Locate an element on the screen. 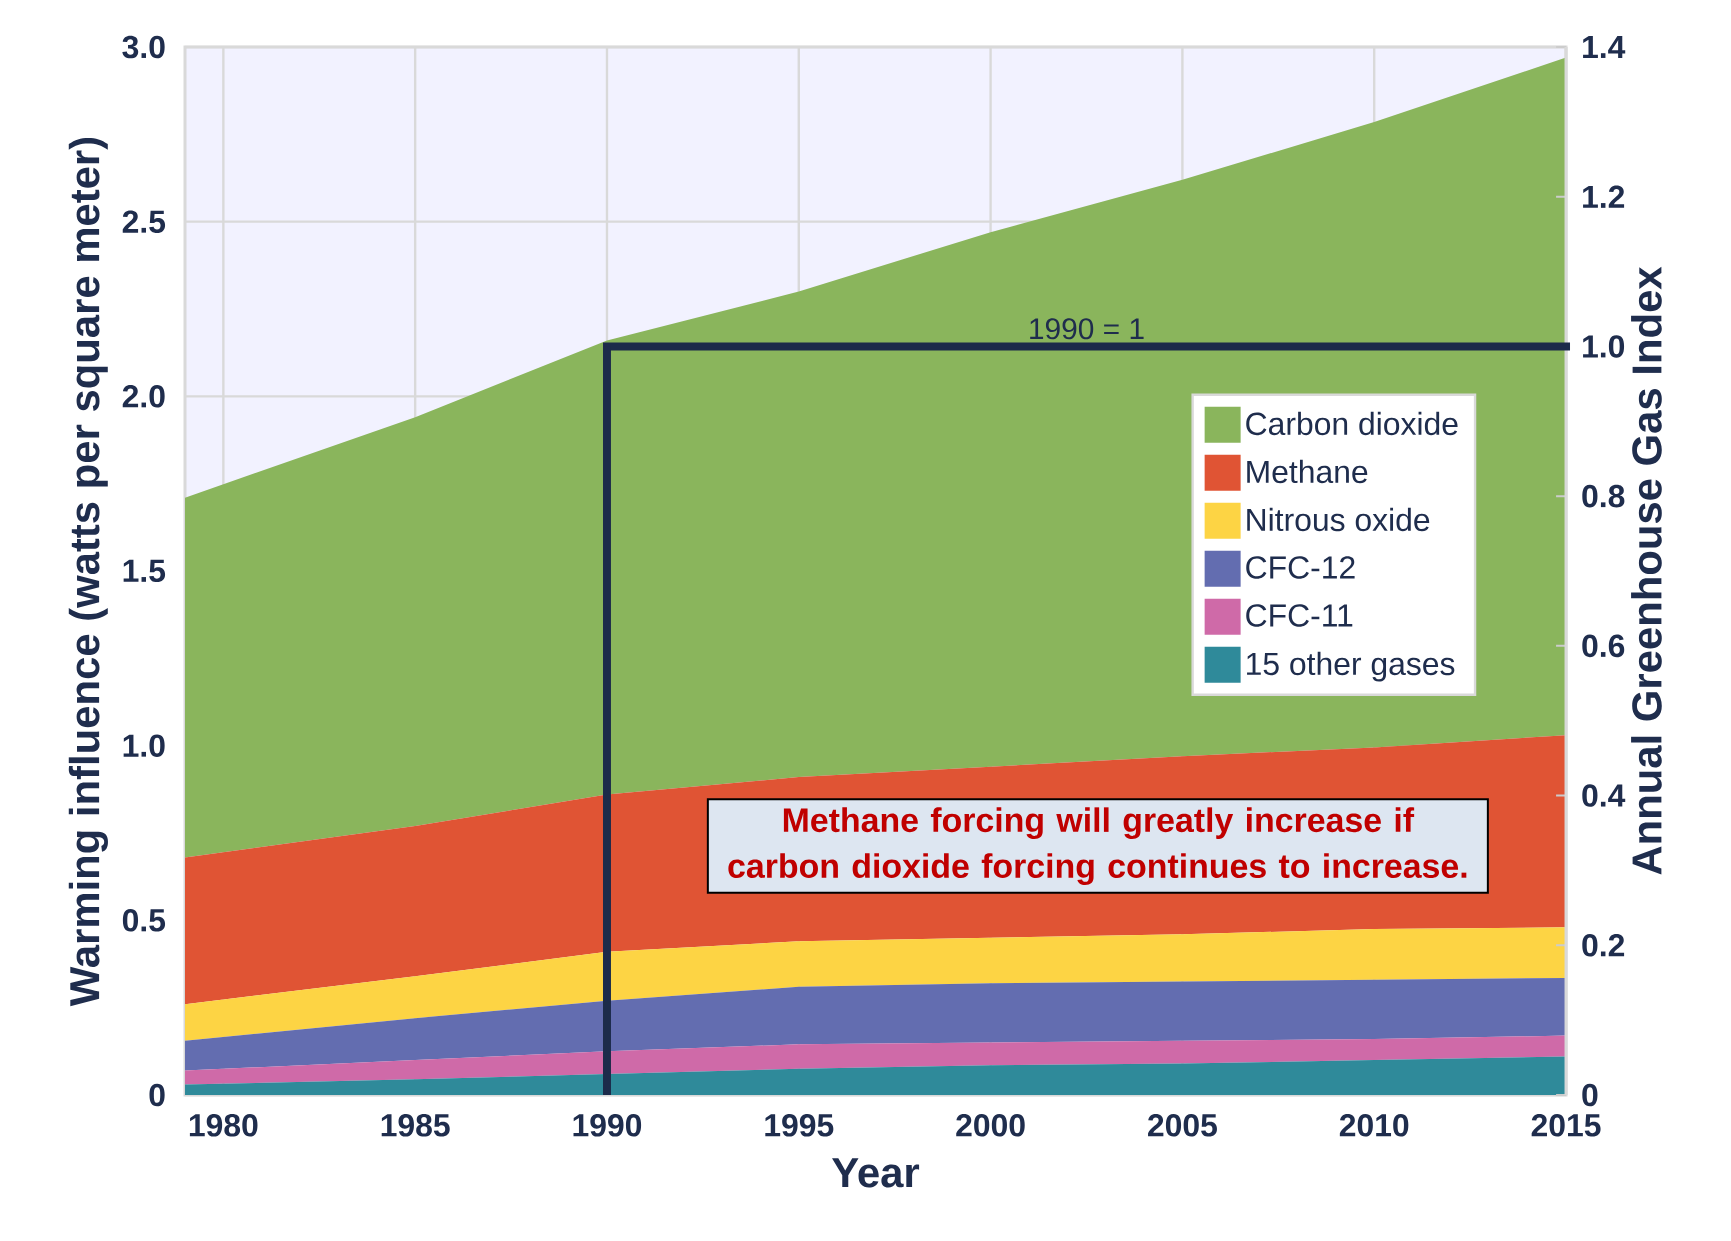  x-tick-label: 2000 is located at coordinates (990, 1125).